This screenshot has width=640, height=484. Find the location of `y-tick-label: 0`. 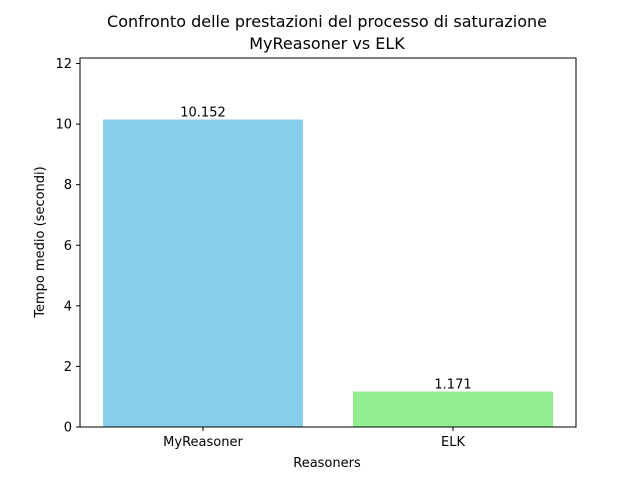

y-tick-label: 0 is located at coordinates (68, 428).